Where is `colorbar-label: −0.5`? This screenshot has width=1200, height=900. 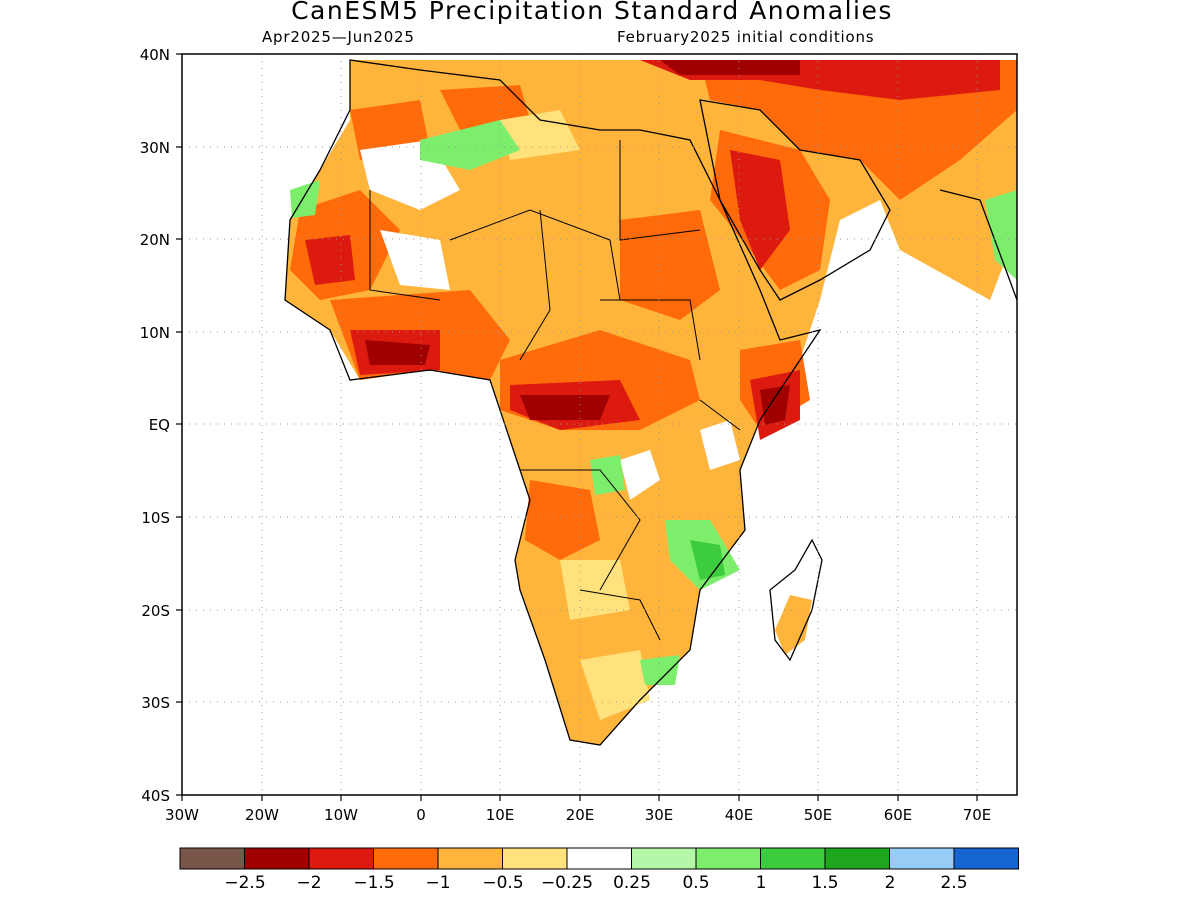 colorbar-label: −0.5 is located at coordinates (502, 883).